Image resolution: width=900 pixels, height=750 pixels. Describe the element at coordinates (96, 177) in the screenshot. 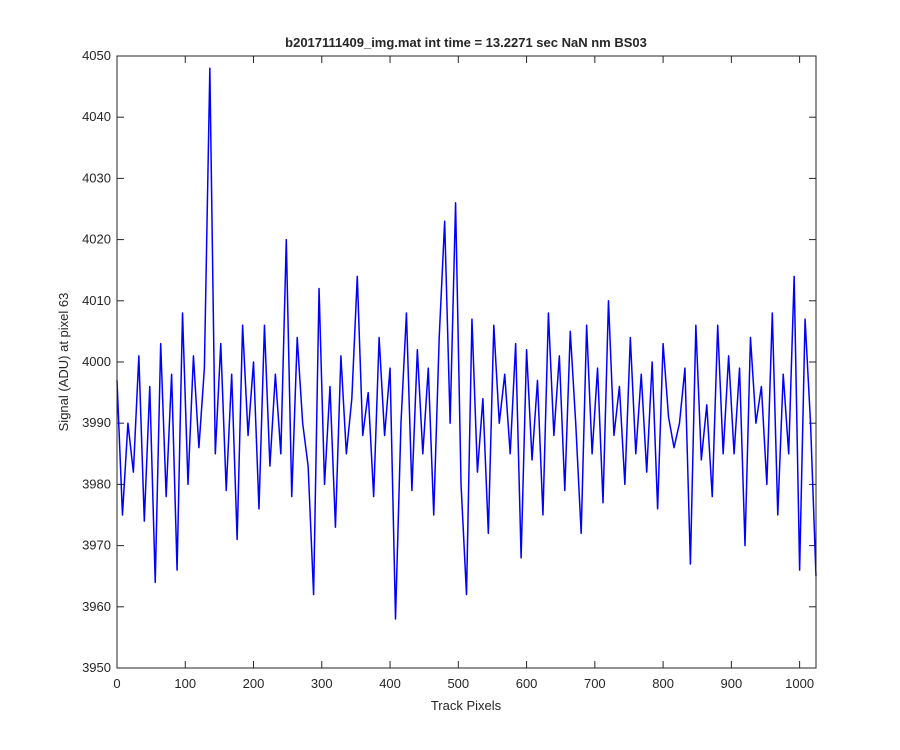

I see `y-tick-label: 4030` at that location.